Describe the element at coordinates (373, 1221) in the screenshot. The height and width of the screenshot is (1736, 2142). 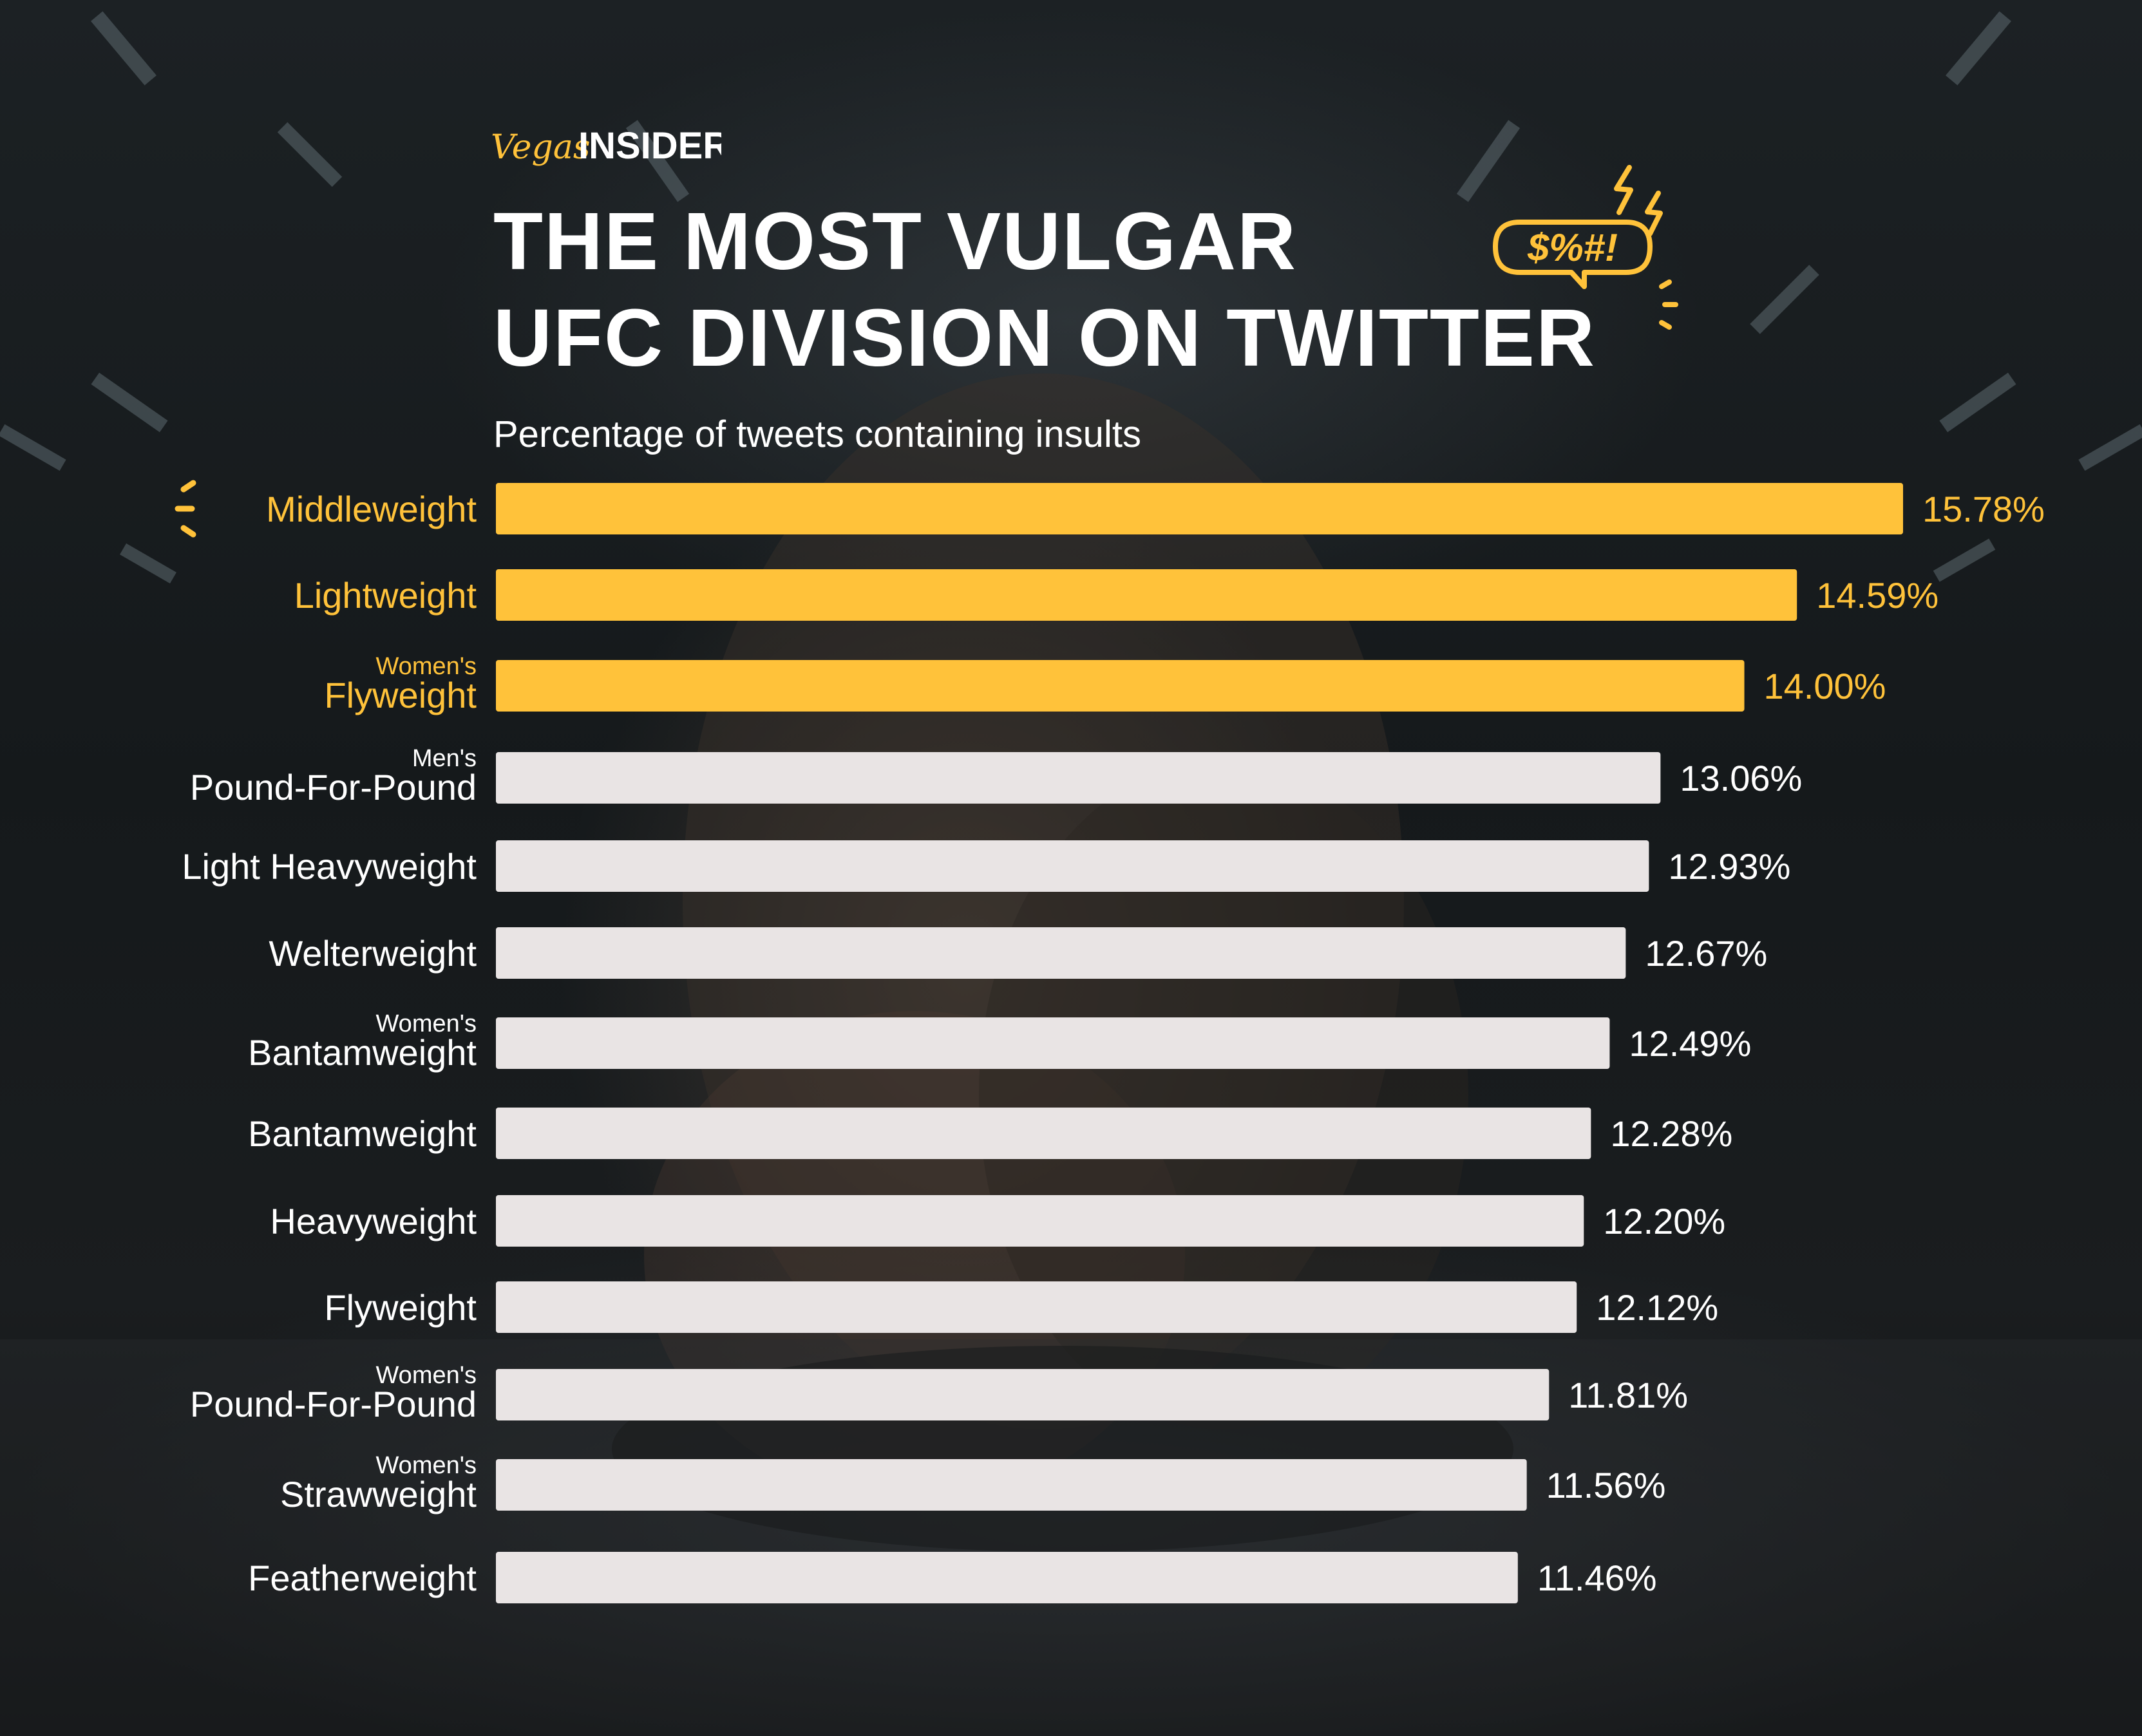
I see `category-label: Heavyweight` at that location.